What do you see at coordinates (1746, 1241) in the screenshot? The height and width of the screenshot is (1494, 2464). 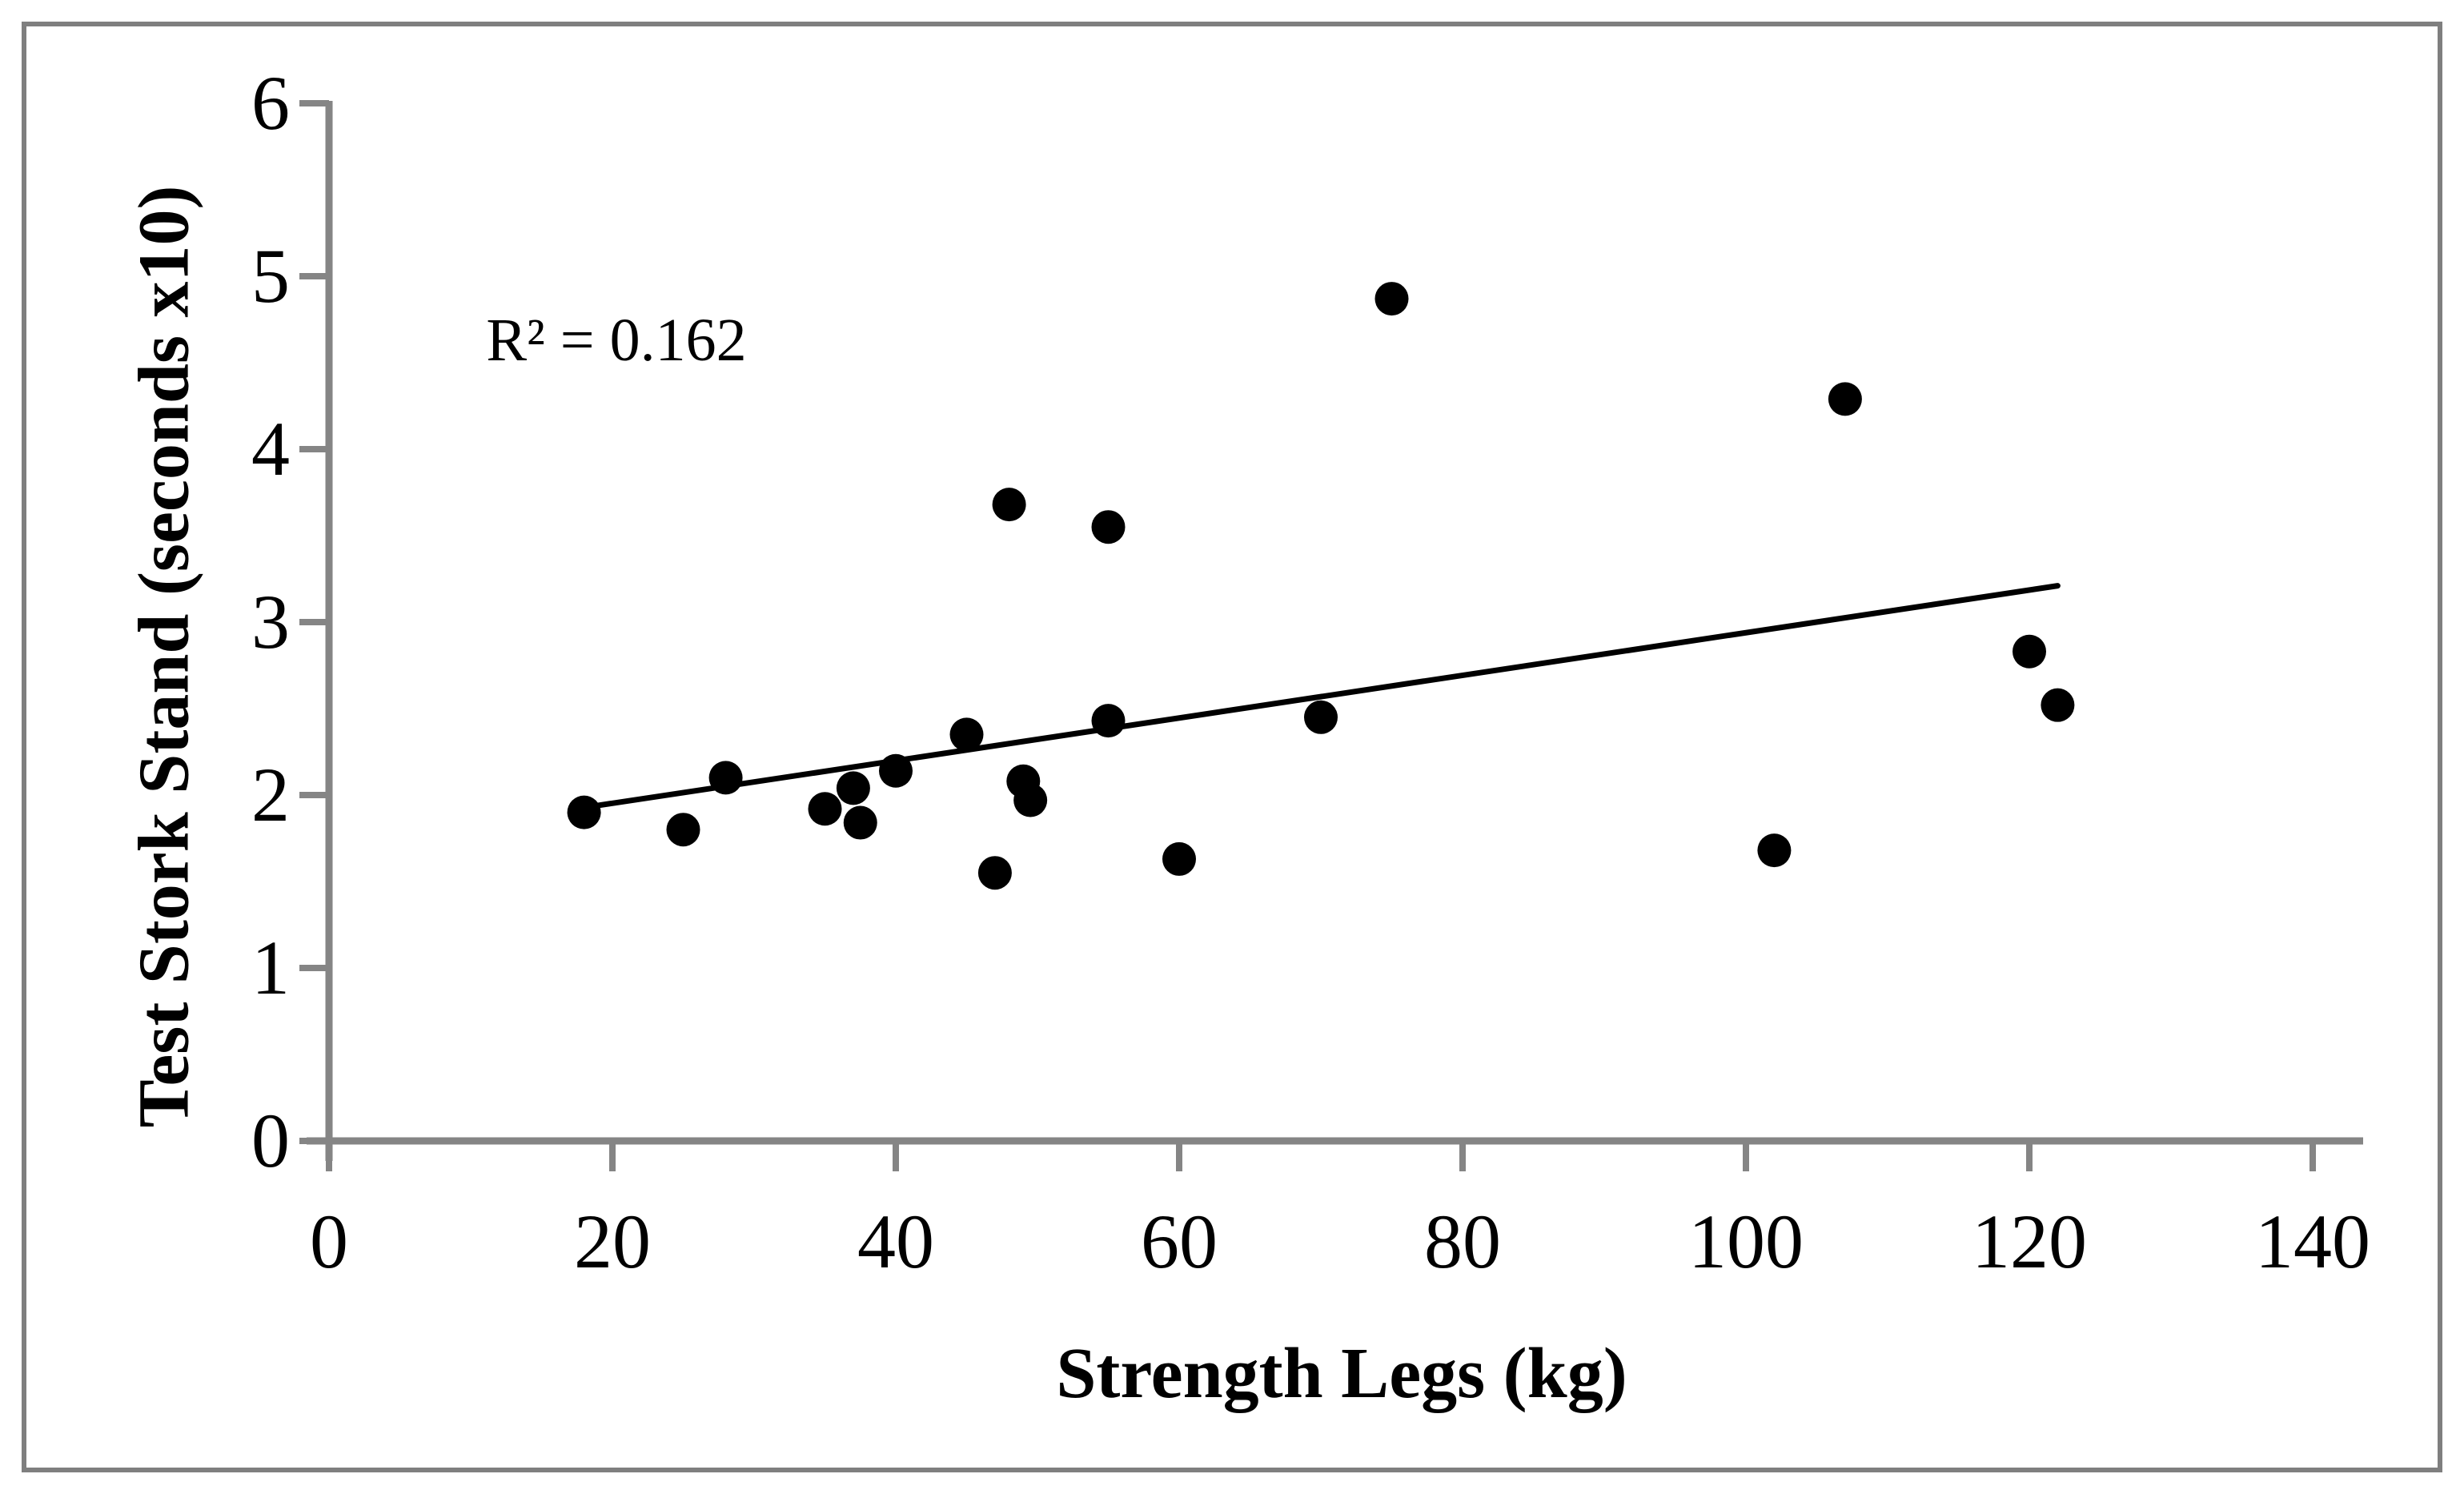 I see `x-tick-label: 100` at bounding box center [1746, 1241].